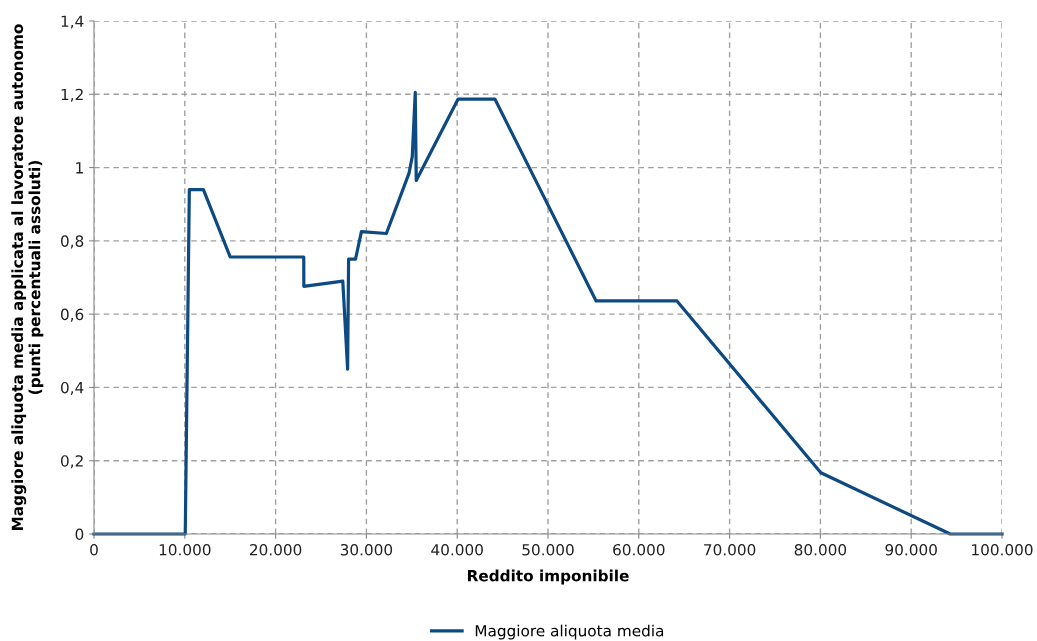 This screenshot has height=641, width=1037. Describe the element at coordinates (457, 549) in the screenshot. I see `x-tick-label: 40.000` at that location.